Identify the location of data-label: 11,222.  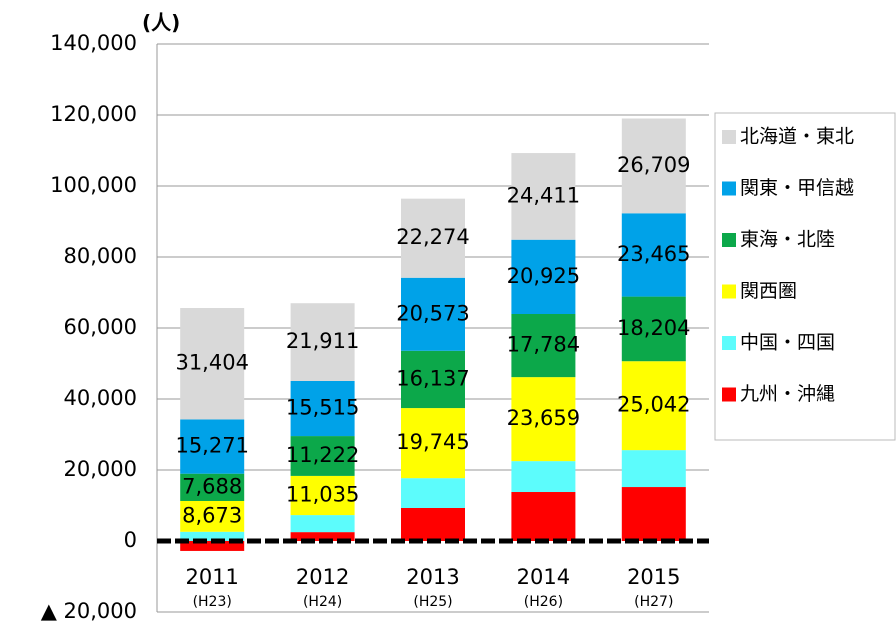
(322, 455).